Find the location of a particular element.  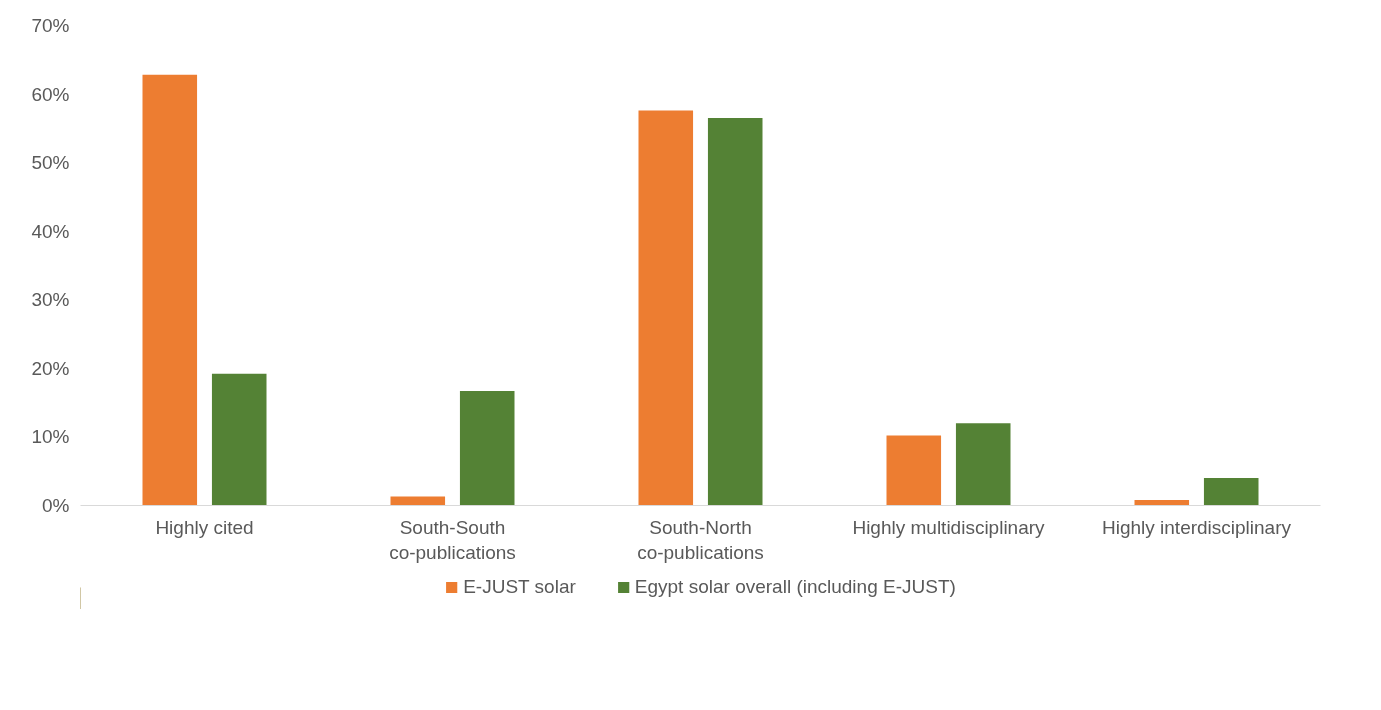

x-tick-label: Highly cited is located at coordinates (204, 527).